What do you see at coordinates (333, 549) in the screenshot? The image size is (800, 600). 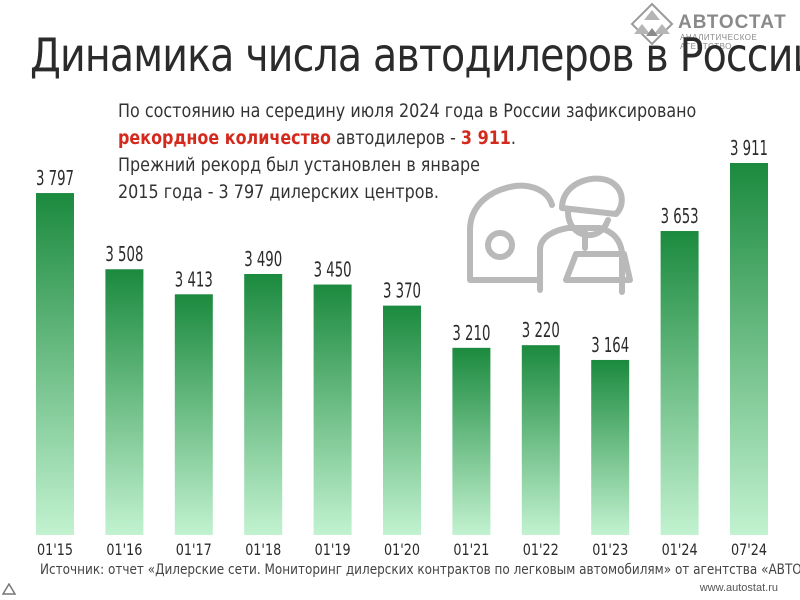 I see `x-tick-label-4: 01'19` at bounding box center [333, 549].